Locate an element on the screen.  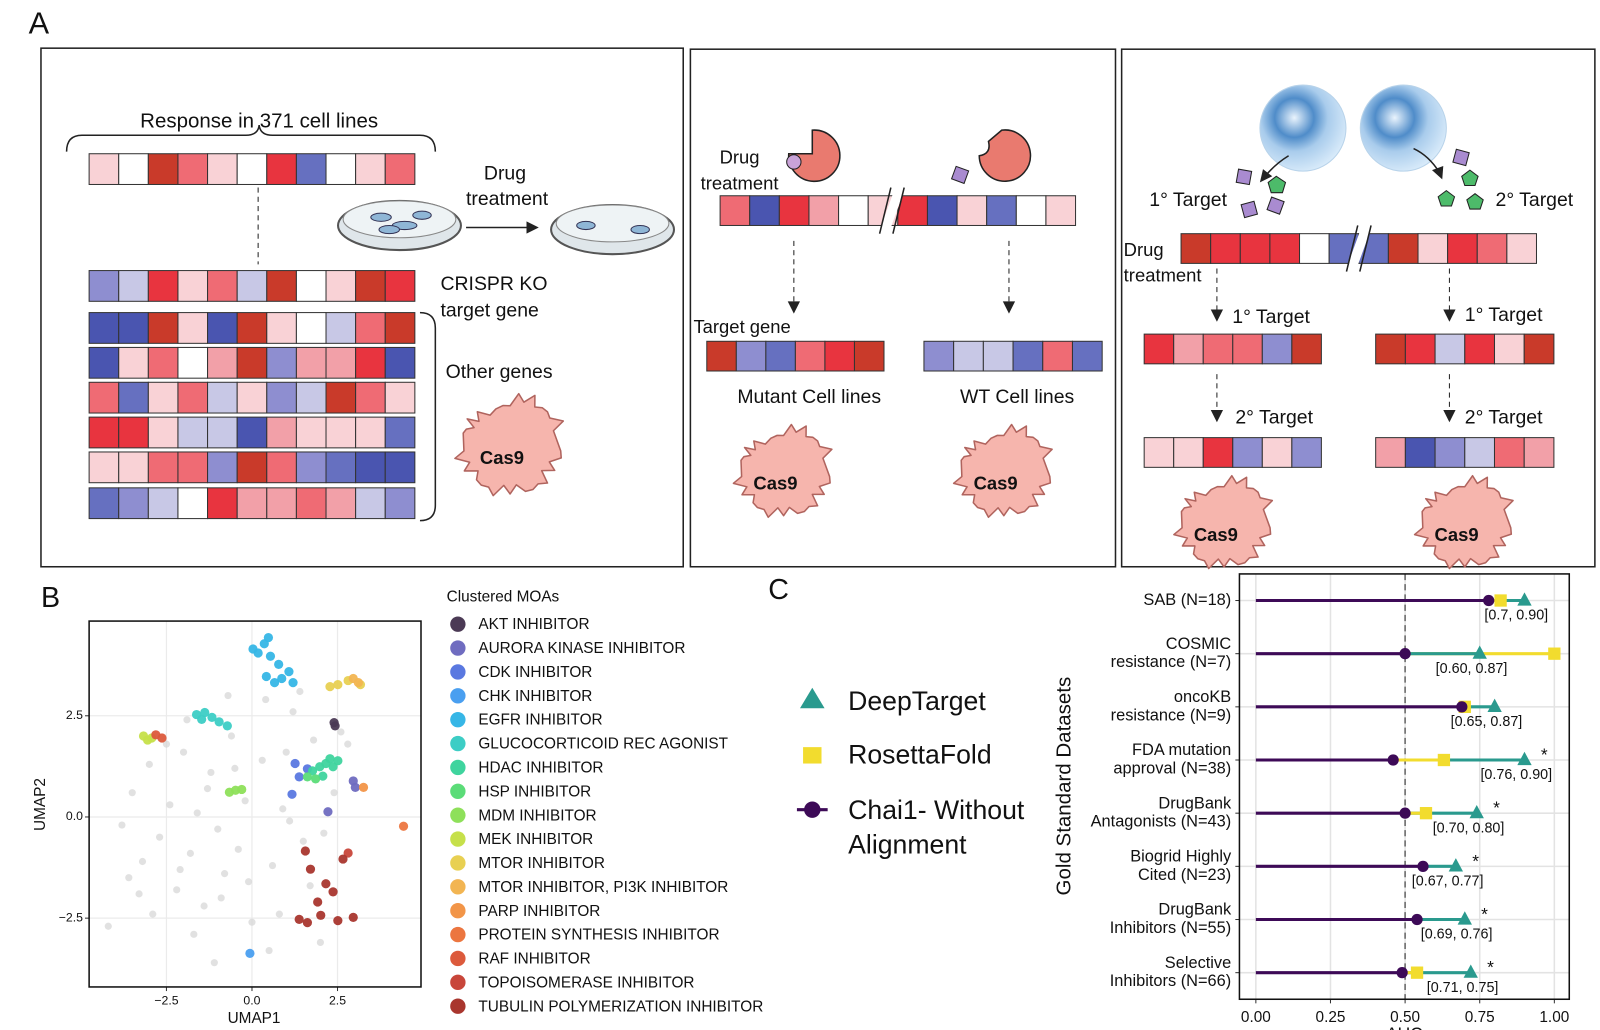
significance-star: * is located at coordinates (1490, 967).